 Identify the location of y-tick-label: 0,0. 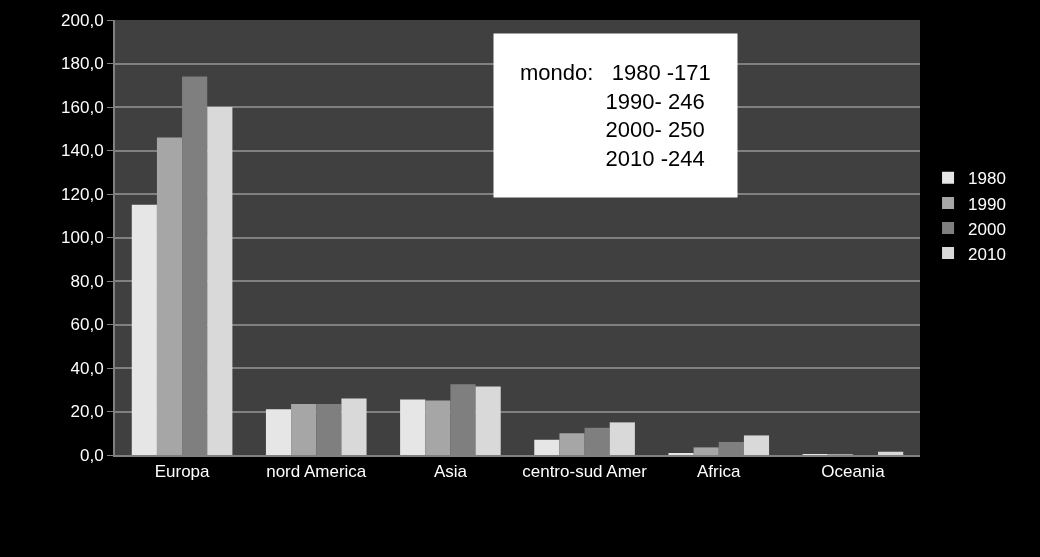
(91, 455).